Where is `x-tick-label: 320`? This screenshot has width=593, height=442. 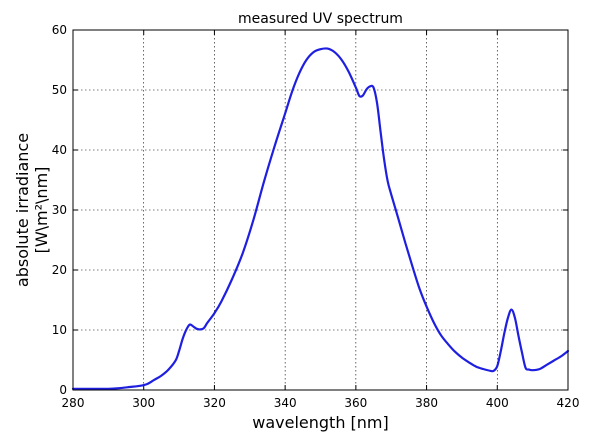 x-tick-label: 320 is located at coordinates (214, 403).